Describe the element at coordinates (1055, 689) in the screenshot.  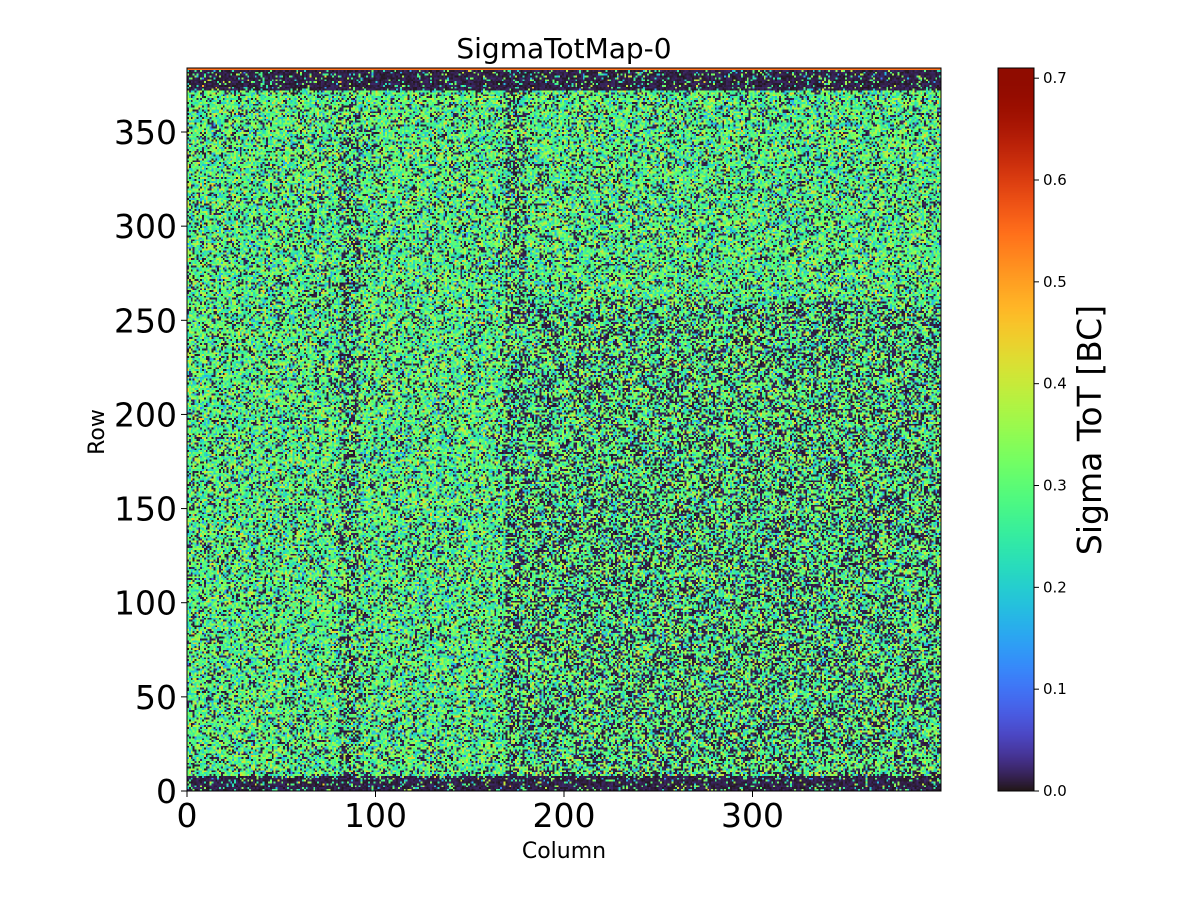
I see `colorbar-tick-label-1: 0.1` at that location.